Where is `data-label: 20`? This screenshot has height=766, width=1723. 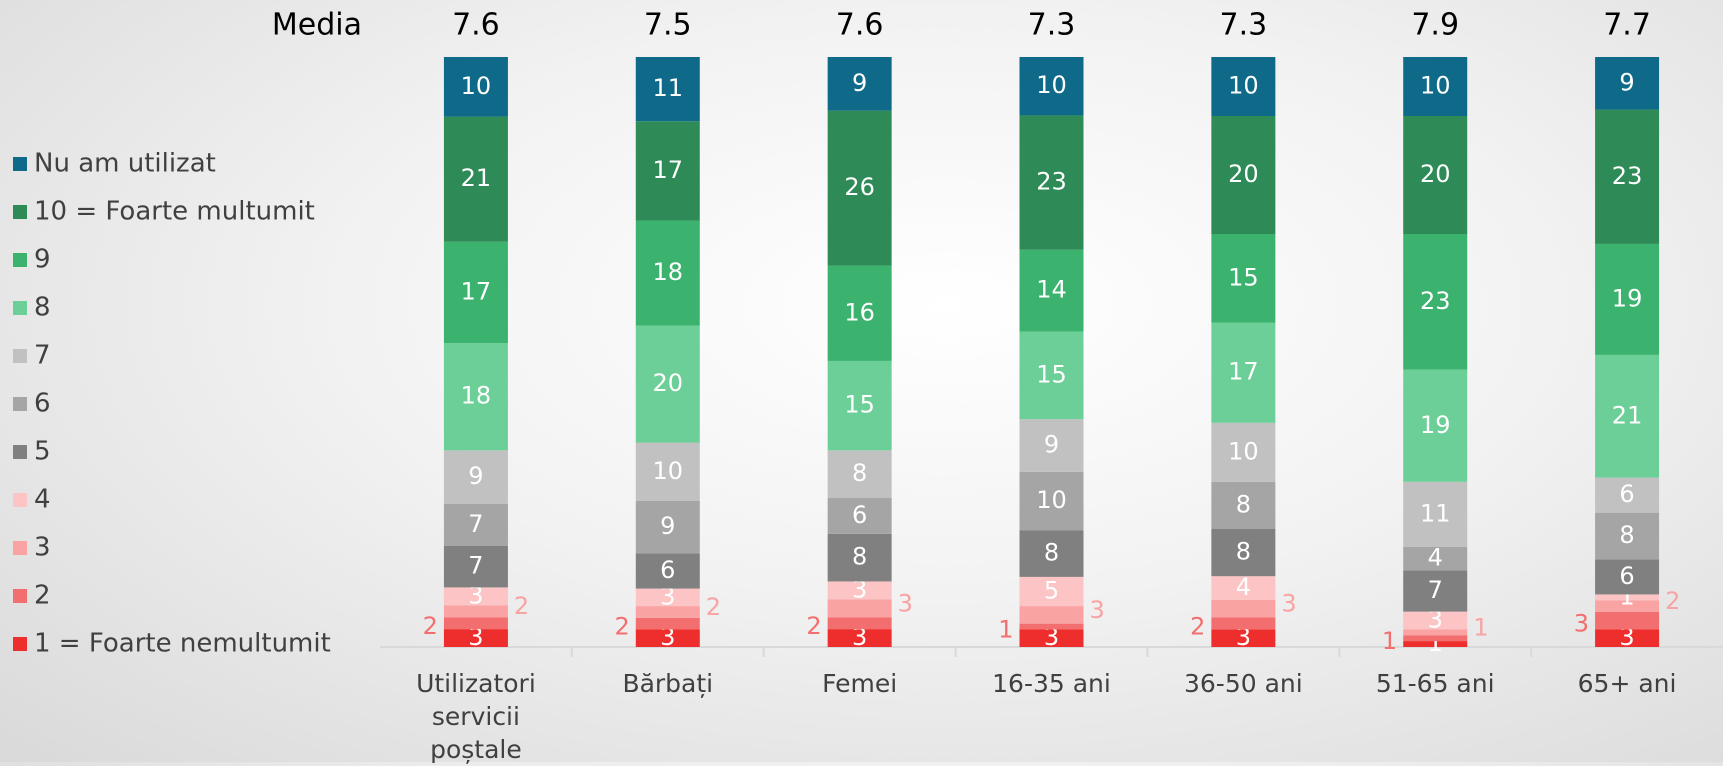 data-label: 20 is located at coordinates (1435, 174).